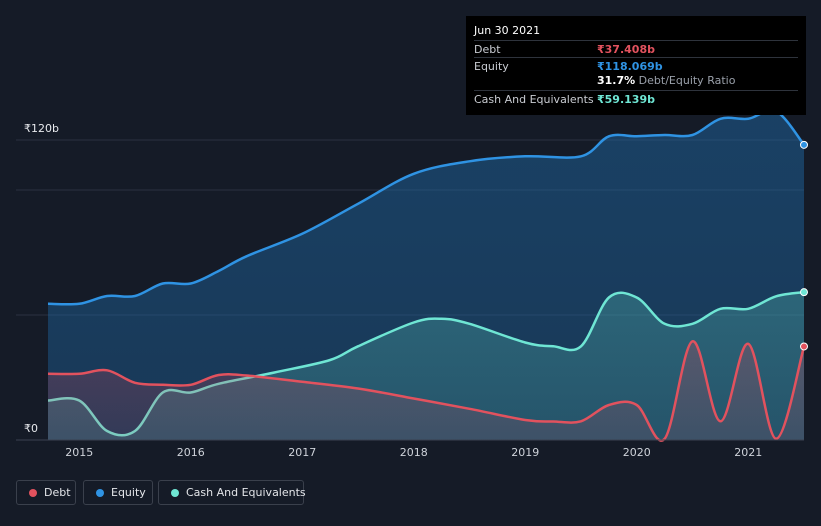 This screenshot has width=821, height=526. Describe the element at coordinates (33, 493) in the screenshot. I see `legend-debt-dot` at that location.